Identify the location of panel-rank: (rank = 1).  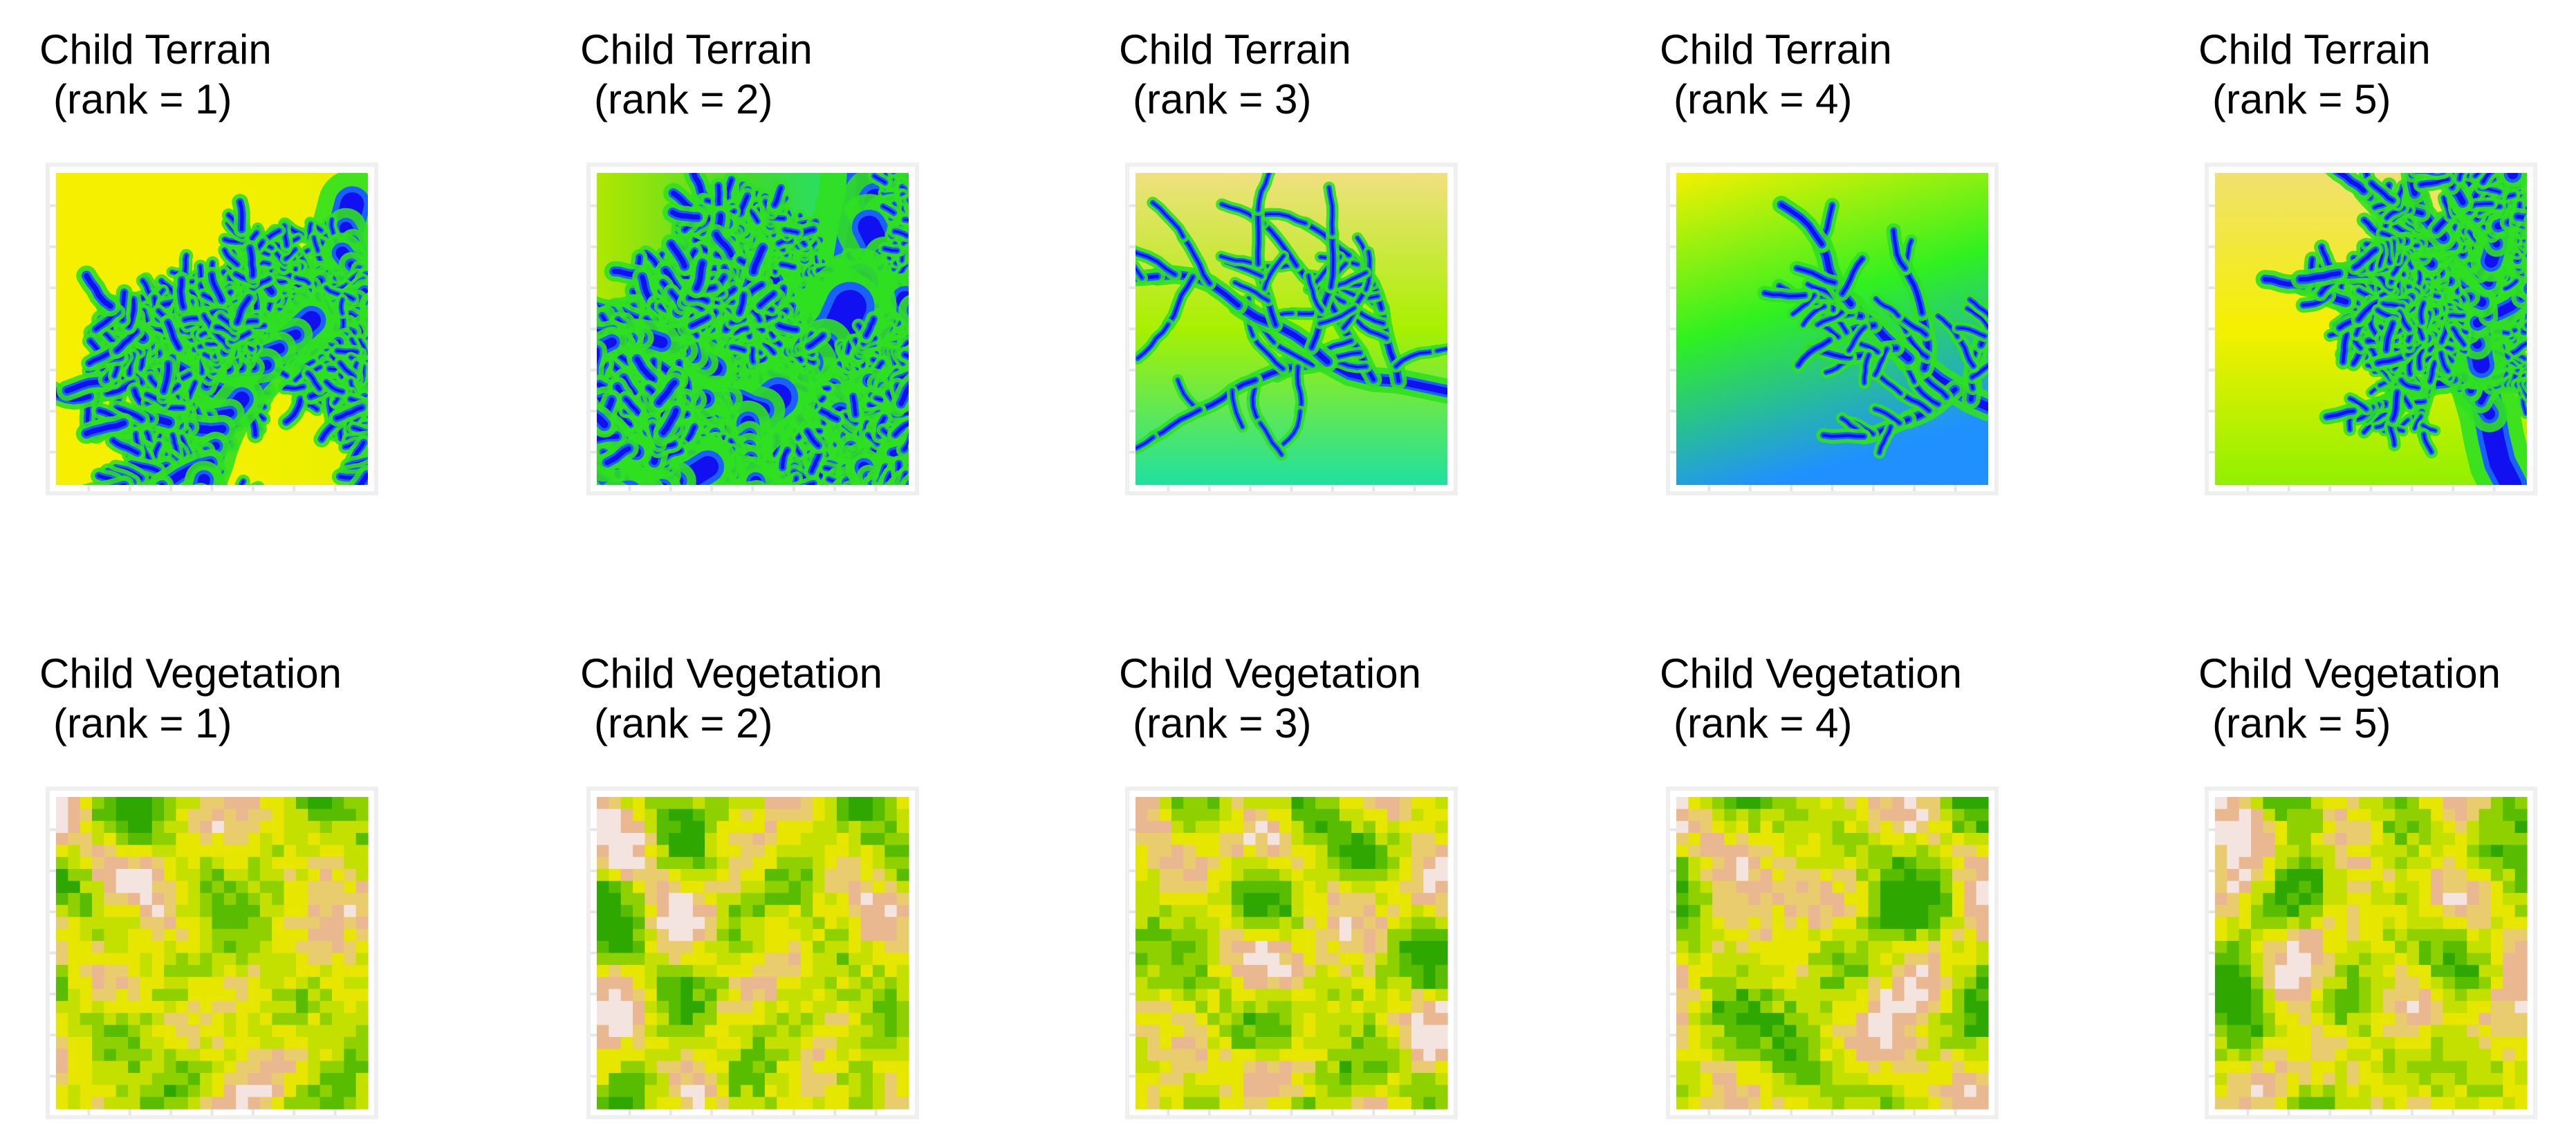
(142, 99).